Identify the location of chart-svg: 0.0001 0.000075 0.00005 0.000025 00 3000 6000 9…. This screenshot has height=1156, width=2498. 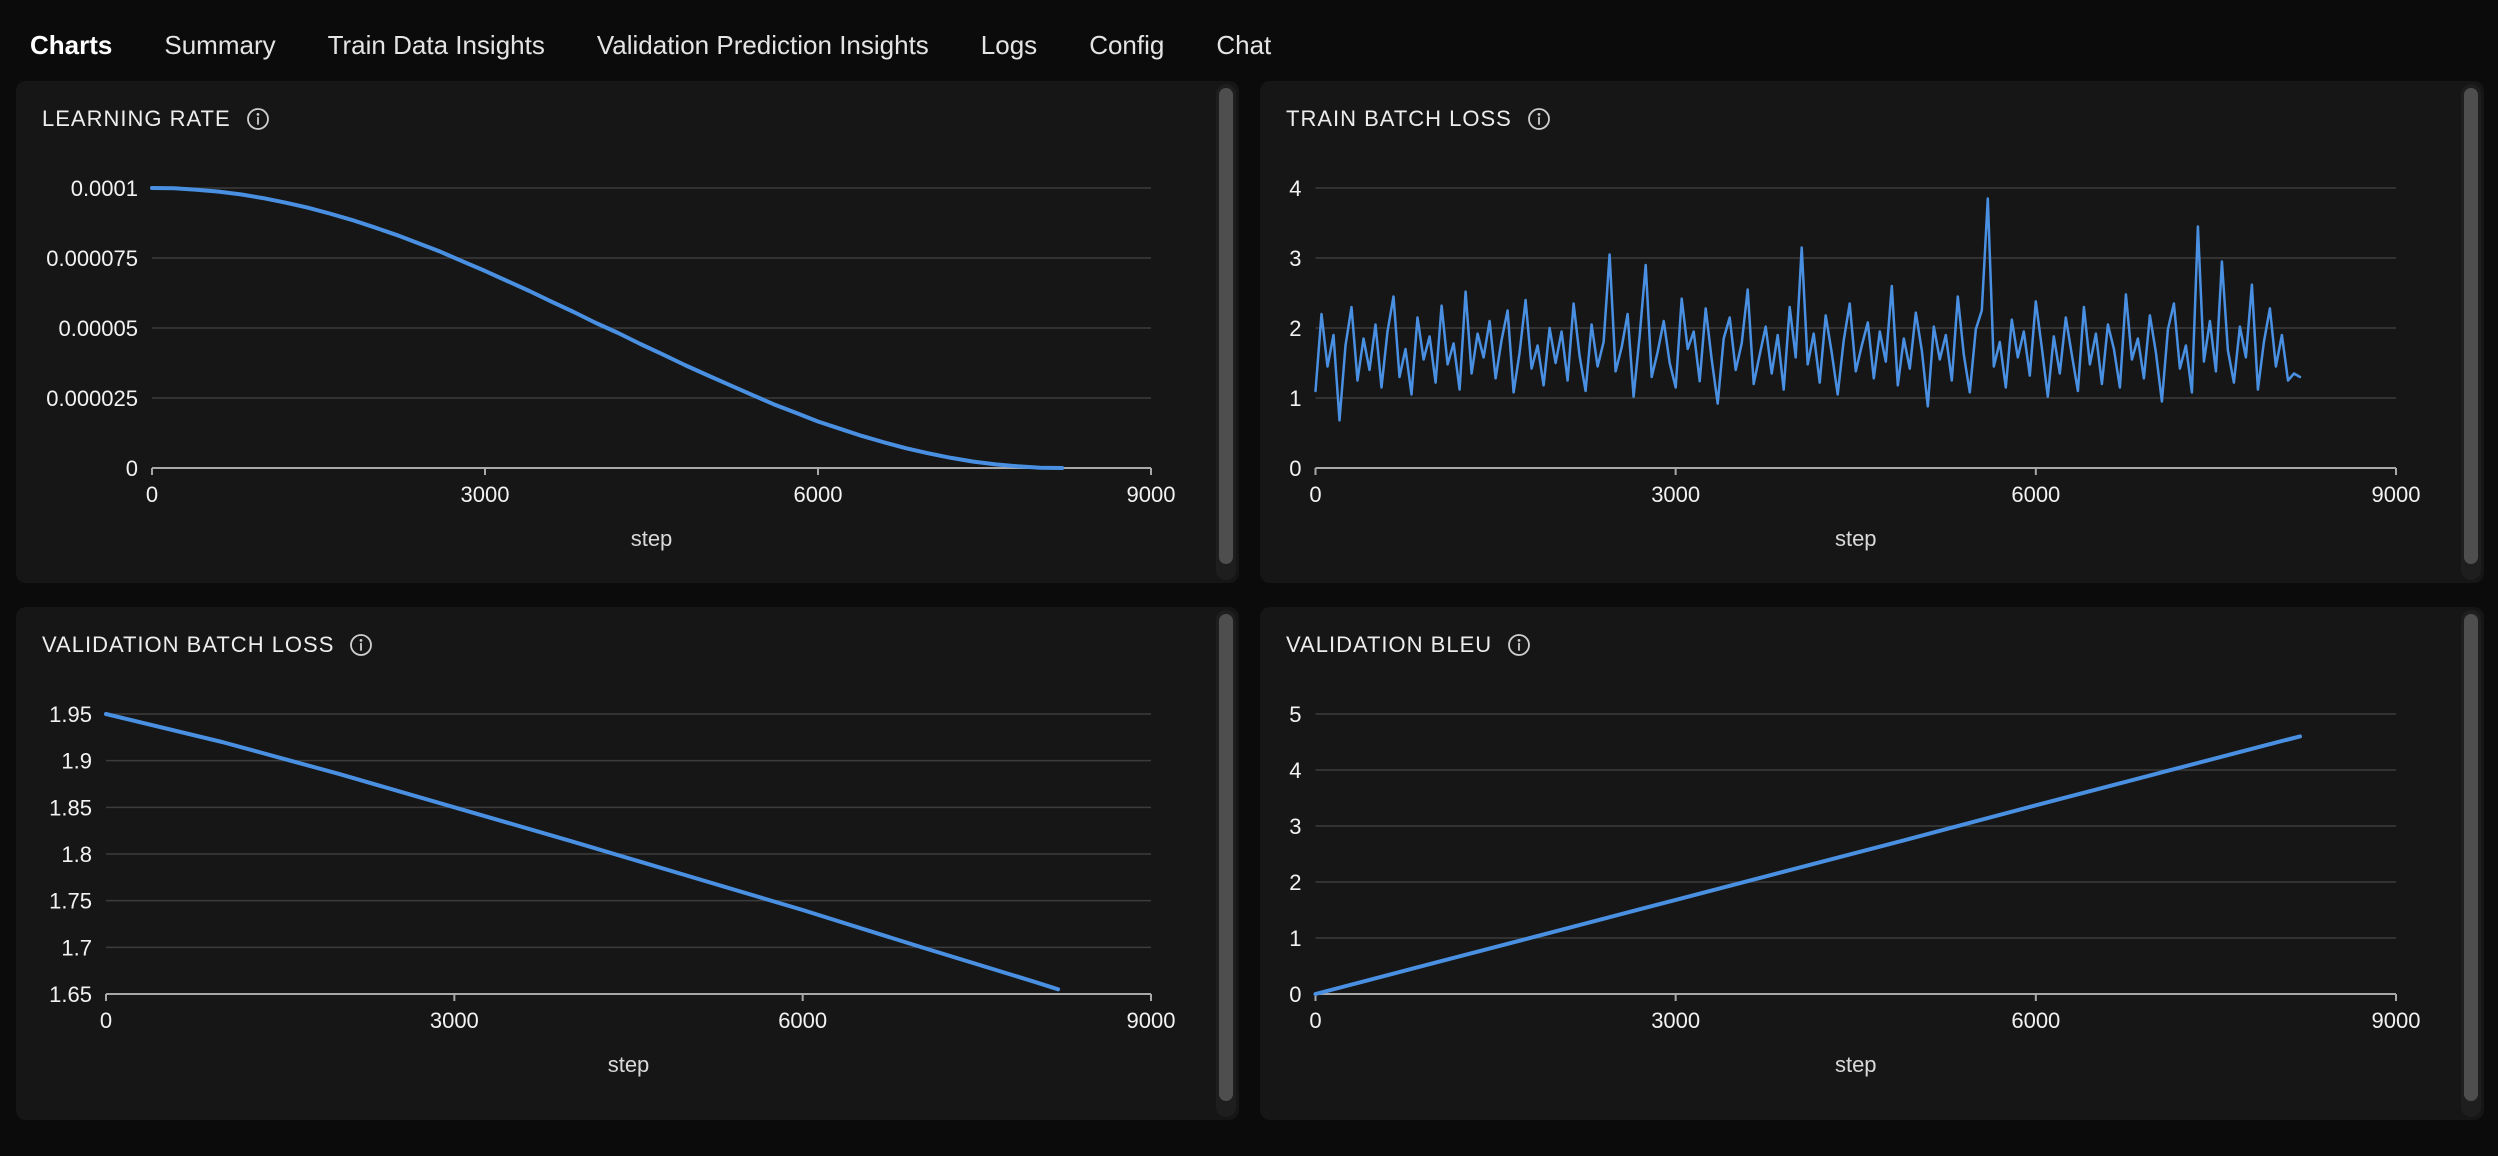
(611, 363).